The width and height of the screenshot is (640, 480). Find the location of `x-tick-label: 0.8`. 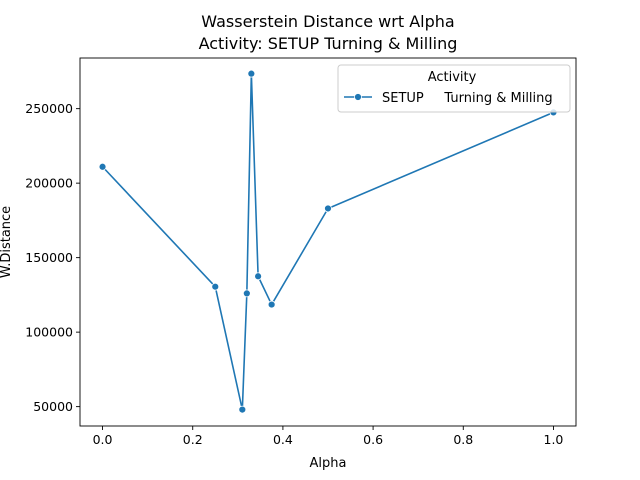

x-tick-label: 0.8 is located at coordinates (463, 439).